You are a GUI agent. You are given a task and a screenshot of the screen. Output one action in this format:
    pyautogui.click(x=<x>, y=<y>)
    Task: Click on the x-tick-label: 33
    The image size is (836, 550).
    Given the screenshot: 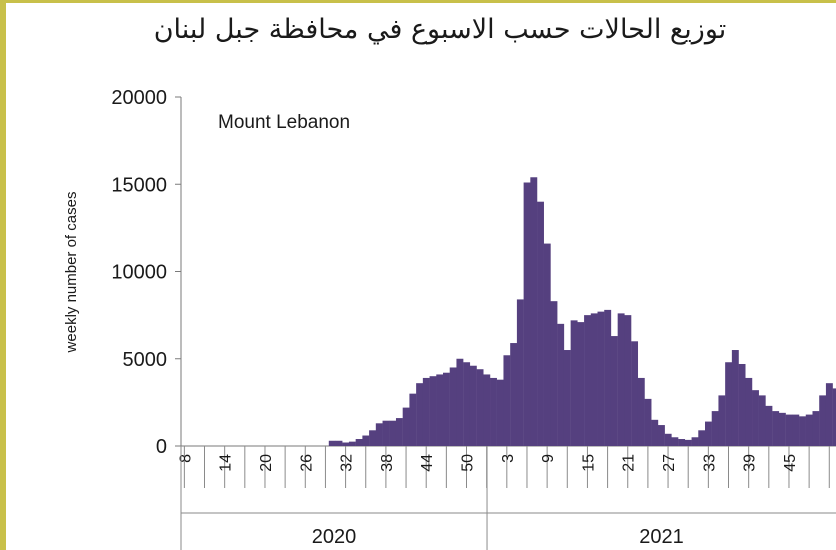 What is the action you would take?
    pyautogui.click(x=709, y=463)
    